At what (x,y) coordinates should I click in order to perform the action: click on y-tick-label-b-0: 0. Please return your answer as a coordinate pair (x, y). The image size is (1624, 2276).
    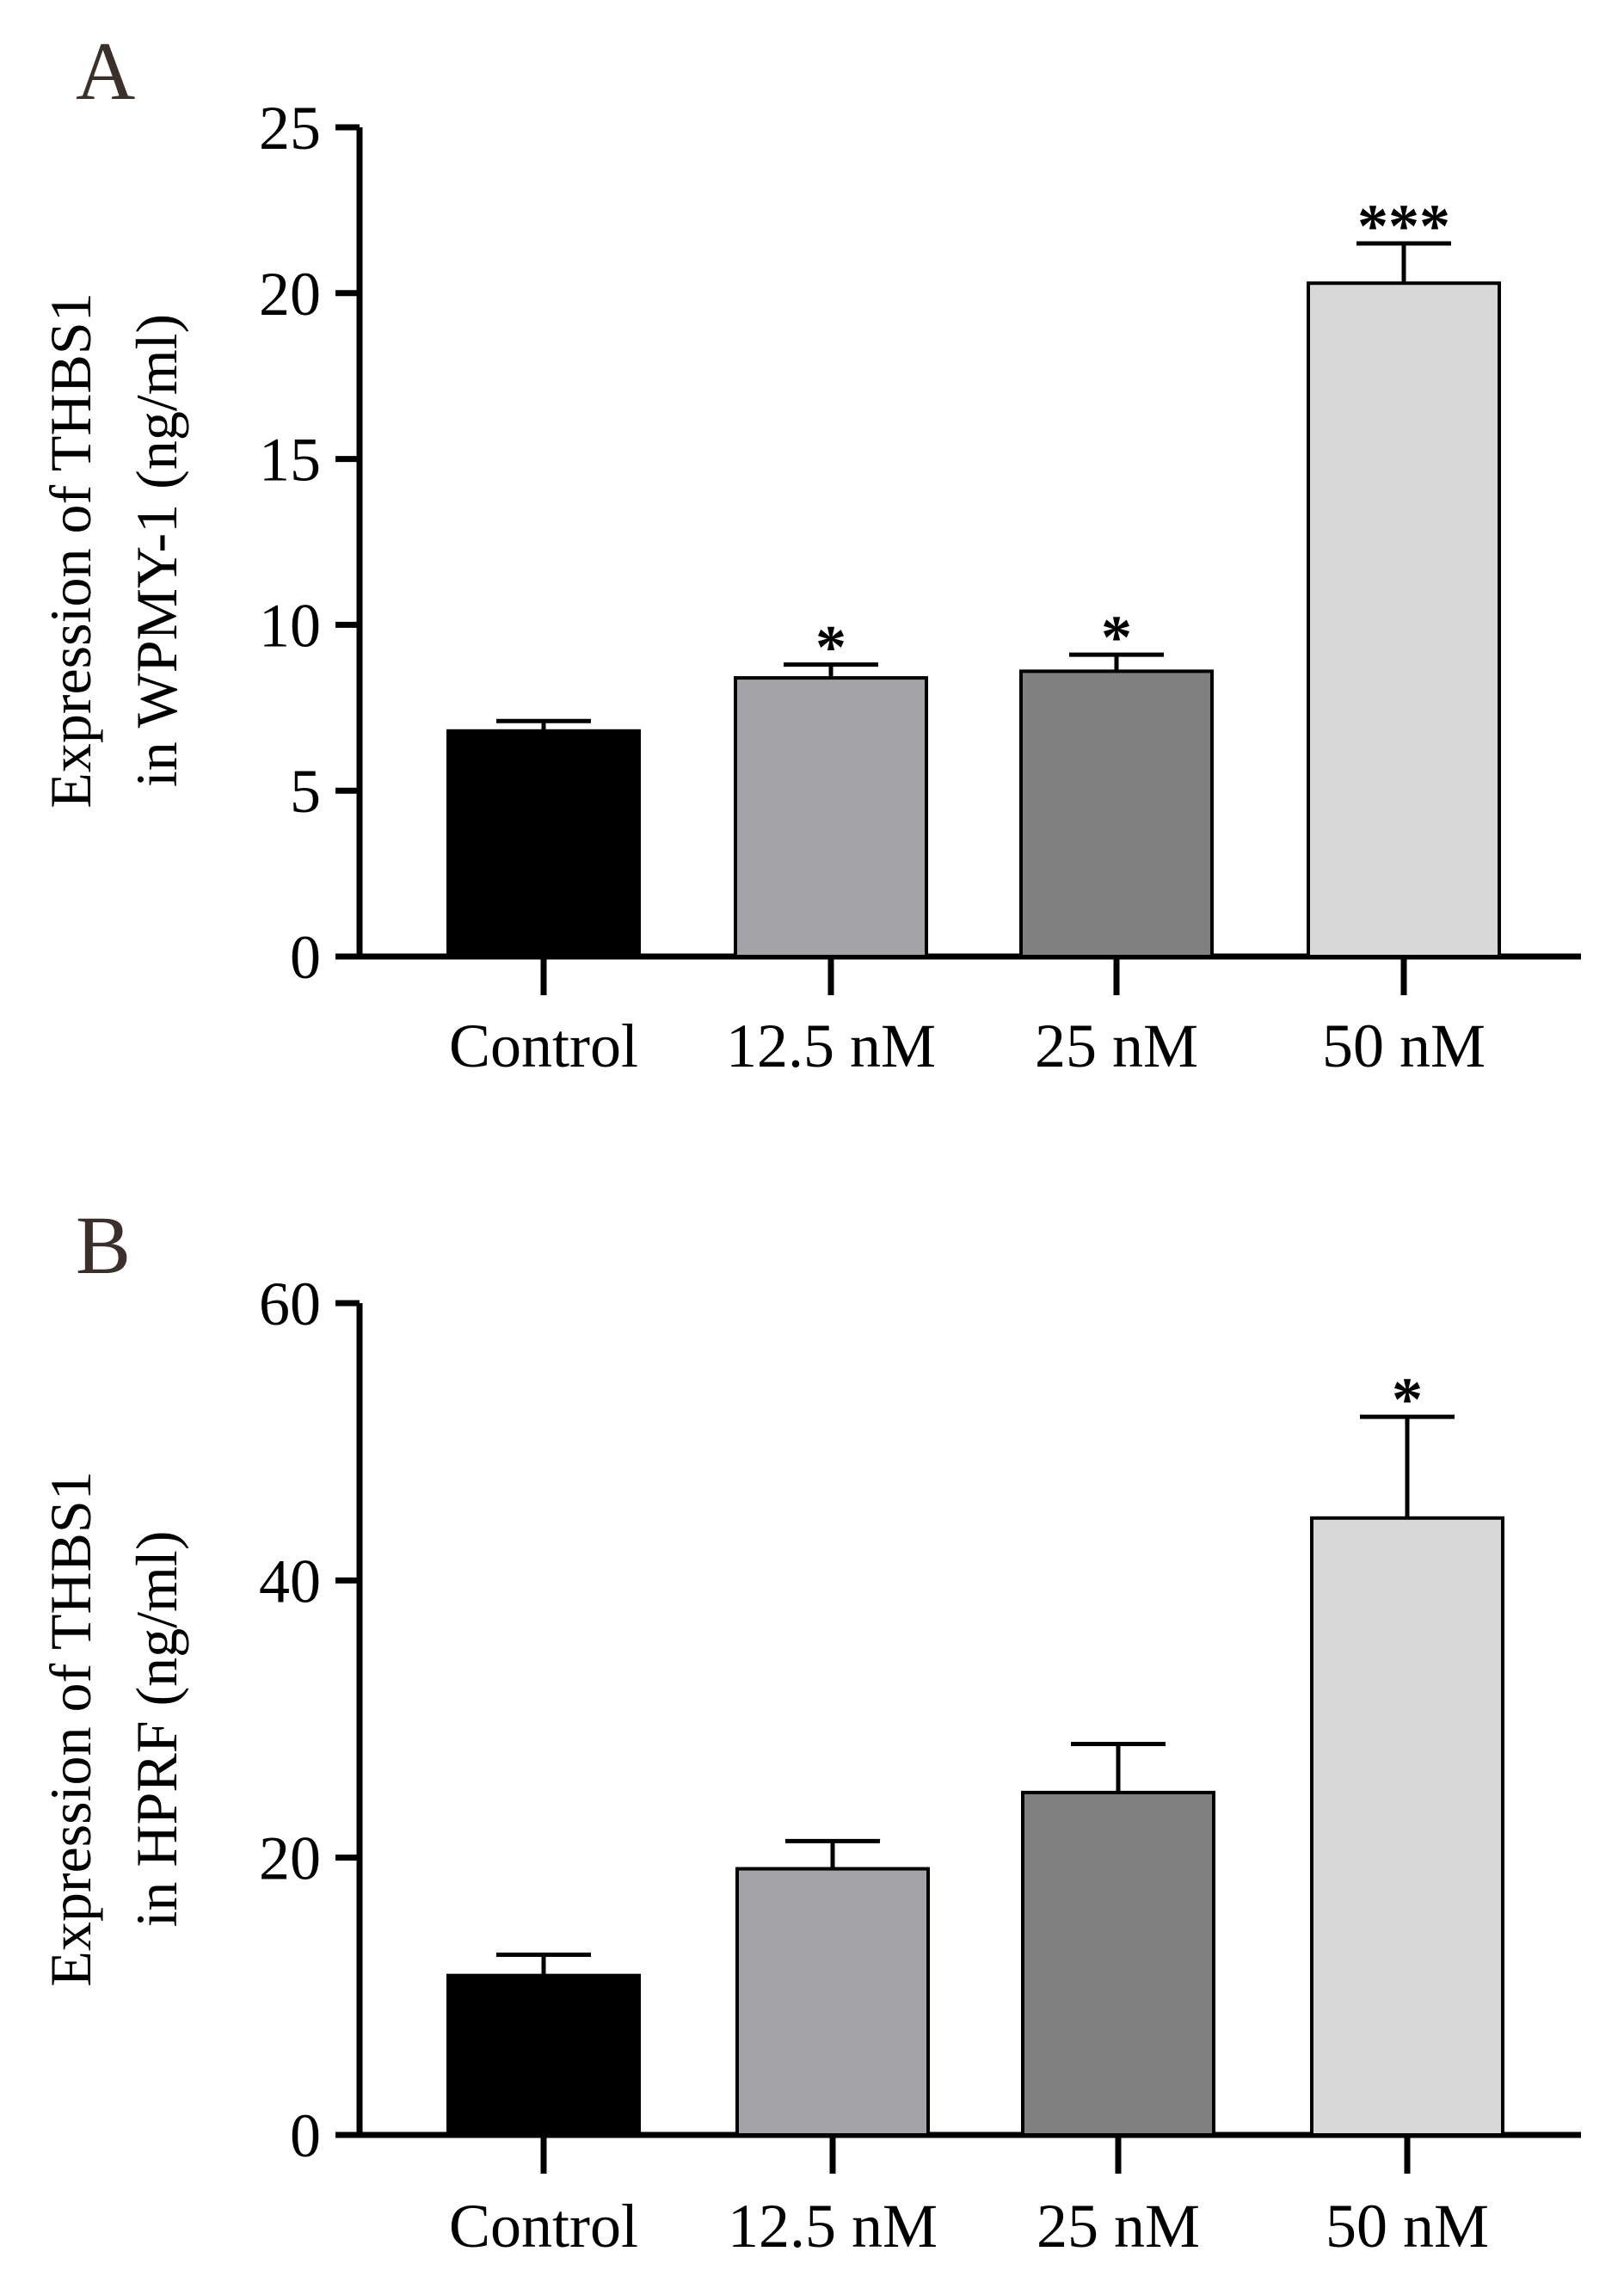
    Looking at the image, I should click on (305, 2135).